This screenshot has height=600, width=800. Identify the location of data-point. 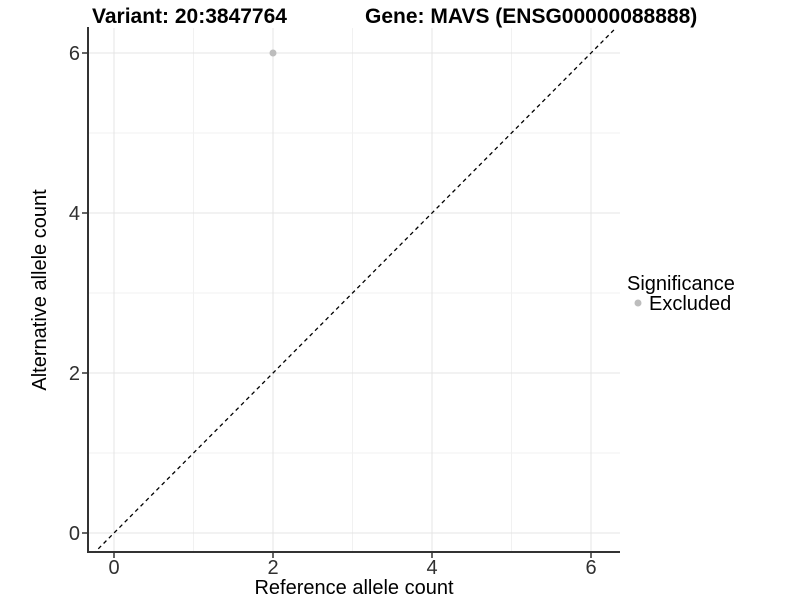
(273, 53).